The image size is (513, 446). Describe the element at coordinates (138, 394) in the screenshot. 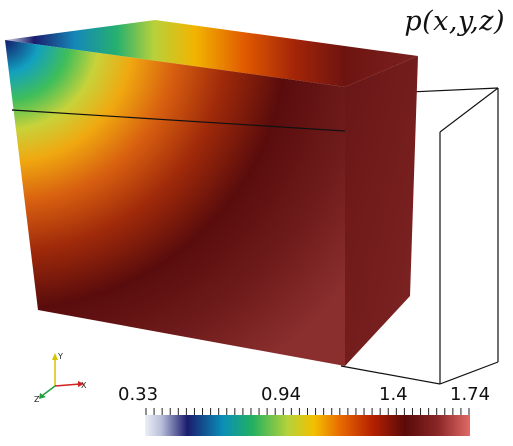

I see `colorbar-min-label: 0.33` at that location.